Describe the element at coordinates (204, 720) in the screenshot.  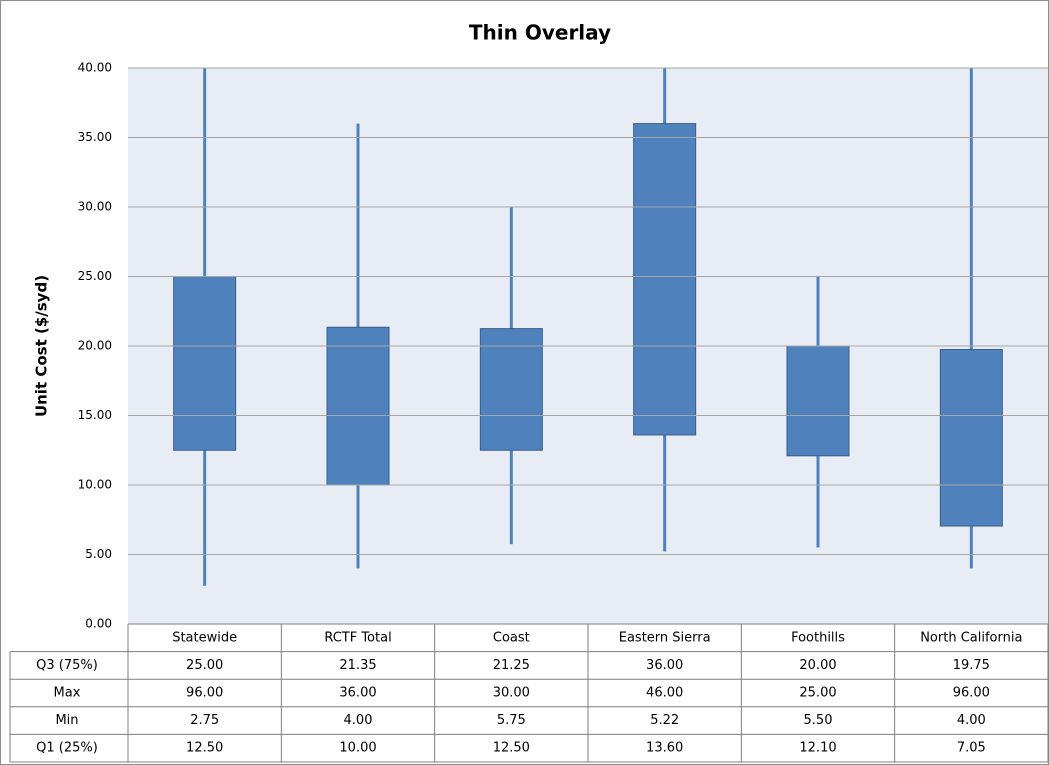
I see `table-cell: 2.75` at that location.